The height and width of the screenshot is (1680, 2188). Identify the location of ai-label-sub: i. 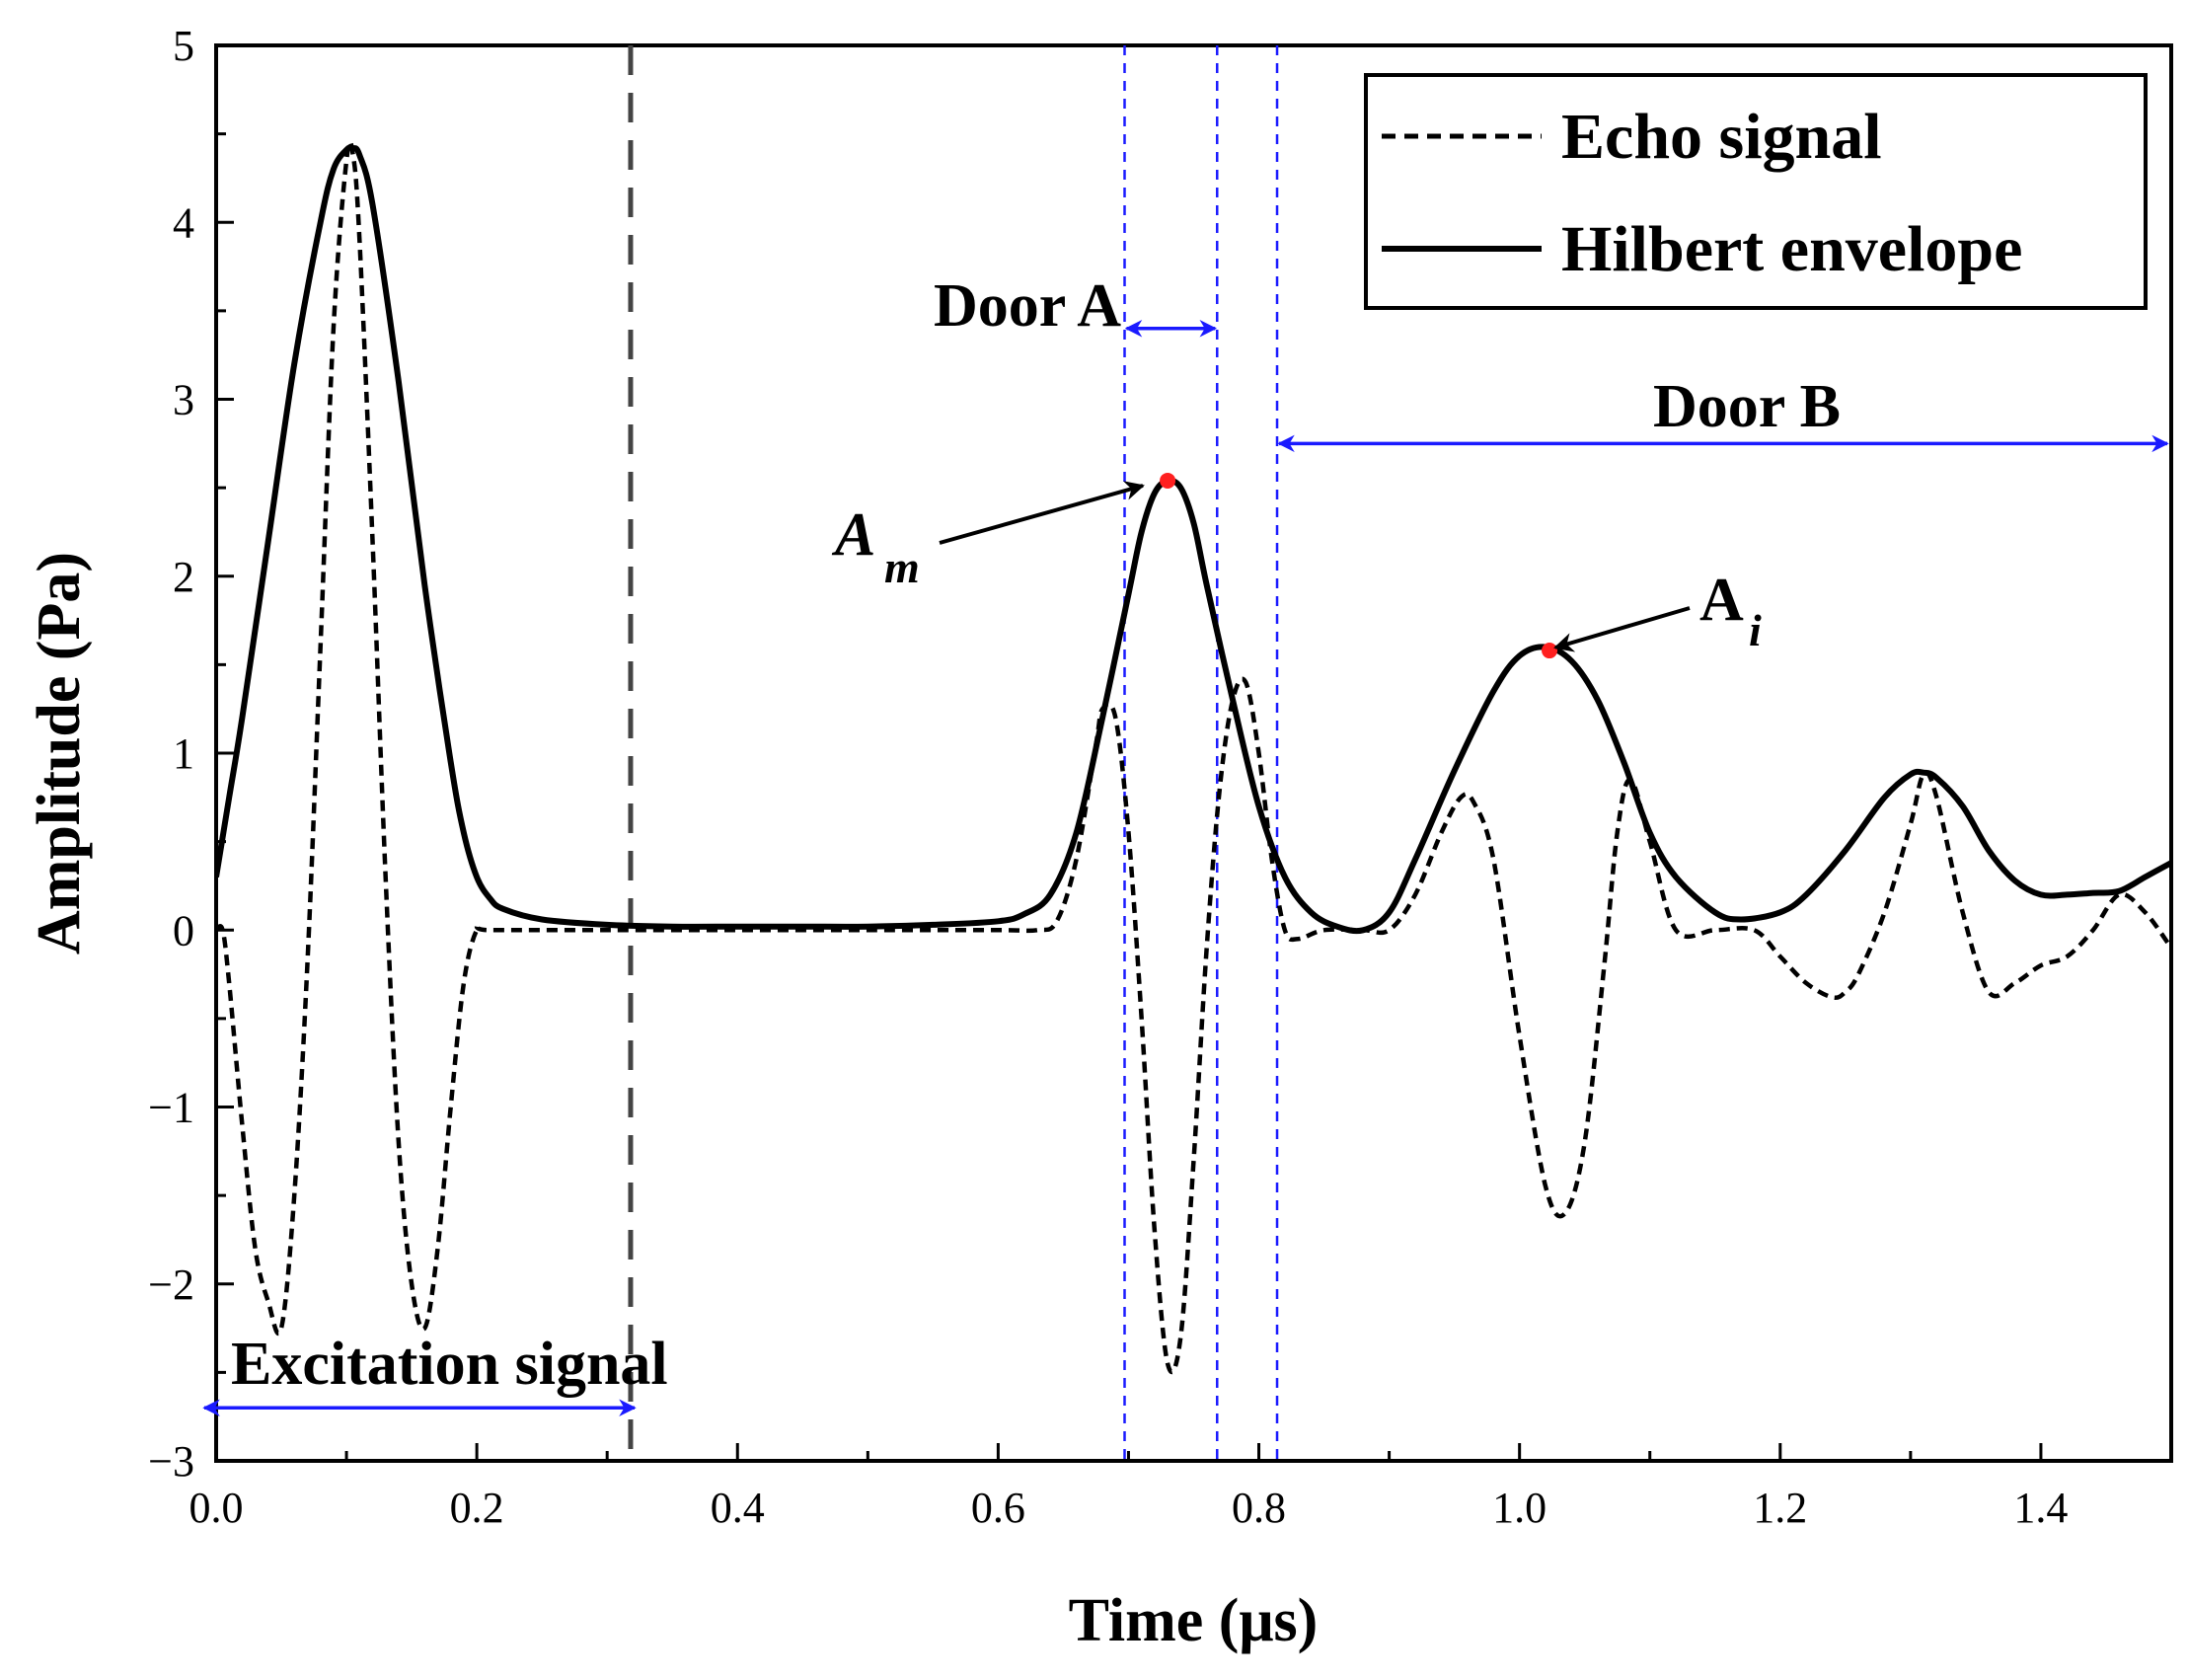
(1755, 630).